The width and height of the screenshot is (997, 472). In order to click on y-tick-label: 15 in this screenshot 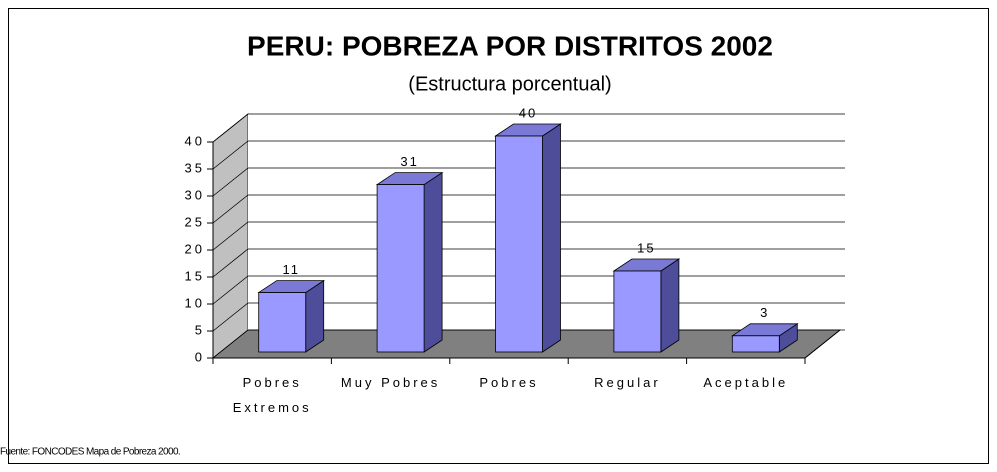, I will do `click(195, 275)`.